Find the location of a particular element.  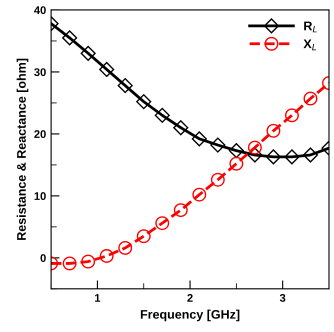

x-axis-title: Frequency [GHz] is located at coordinates (190, 316).